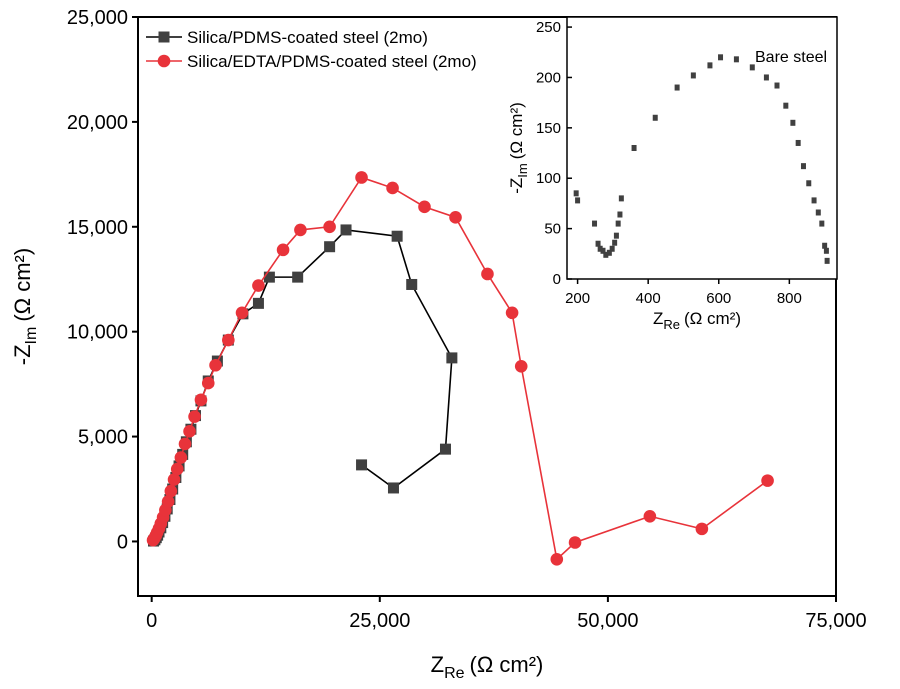  I want to click on main-y-axis-title-main: -Z, so click(22, 354).